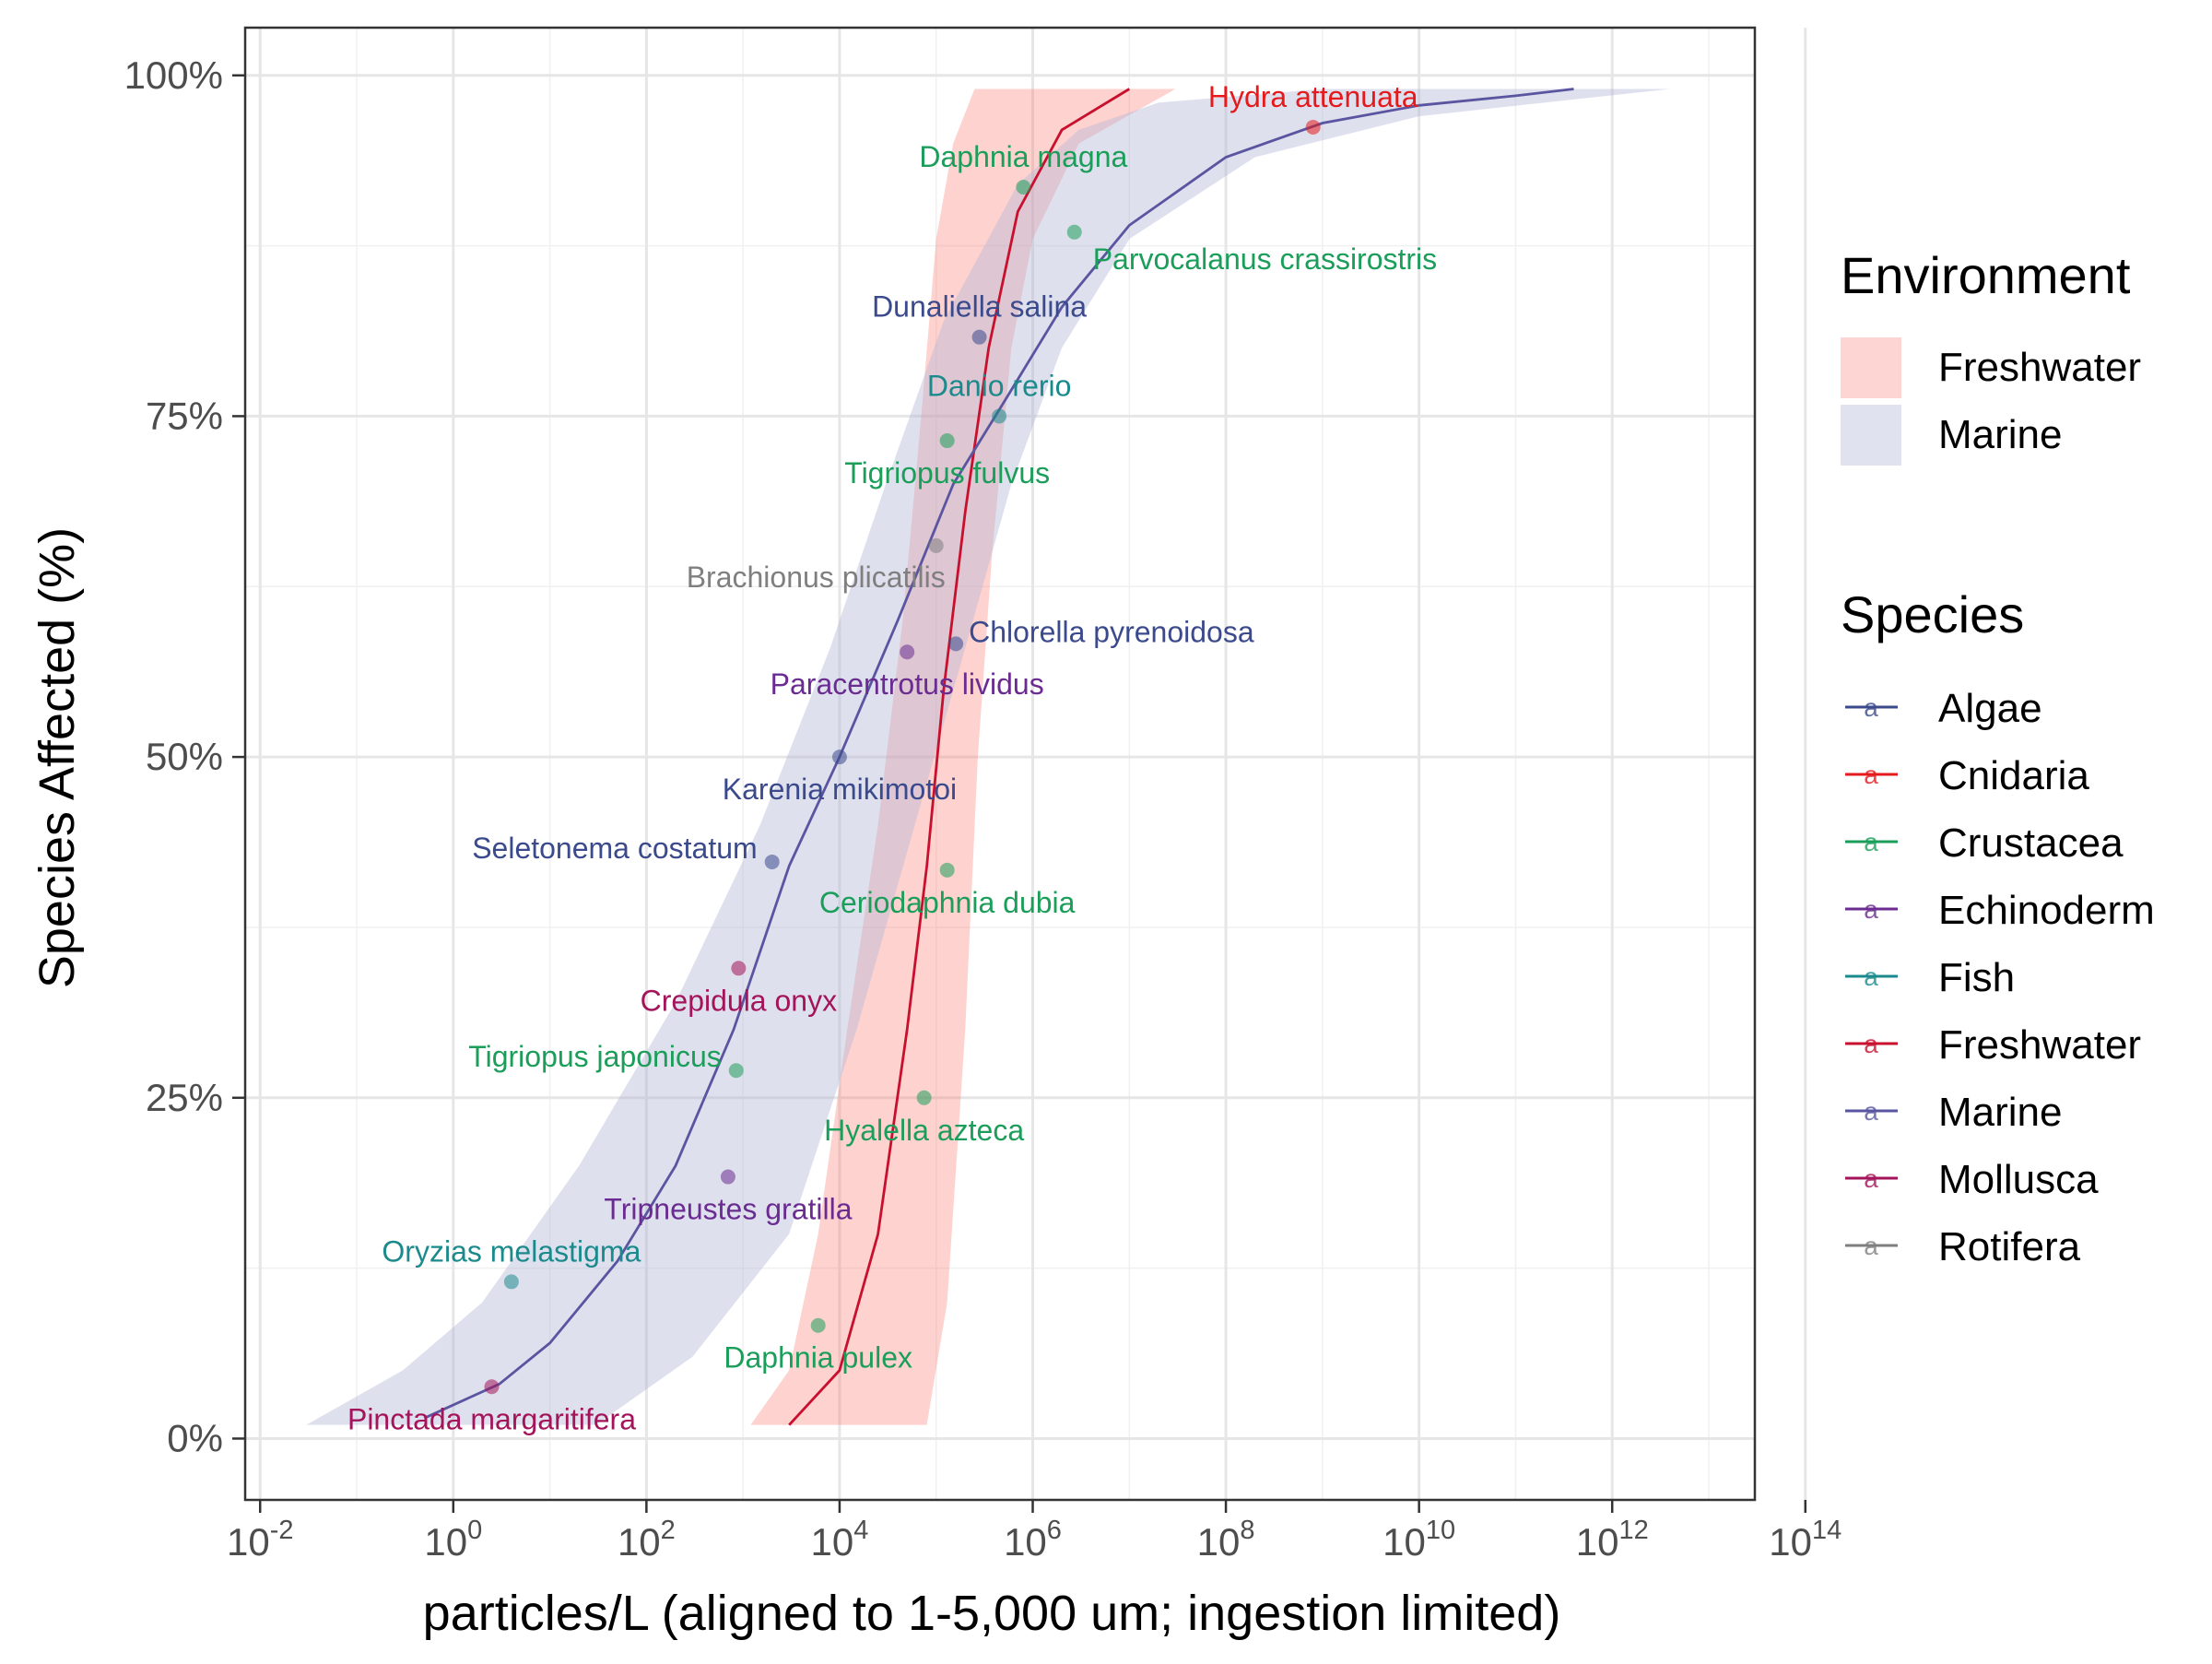 Image resolution: width=2212 pixels, height=1664 pixels. I want to click on point-label: Chlorella pyrenoidosa, so click(1111, 631).